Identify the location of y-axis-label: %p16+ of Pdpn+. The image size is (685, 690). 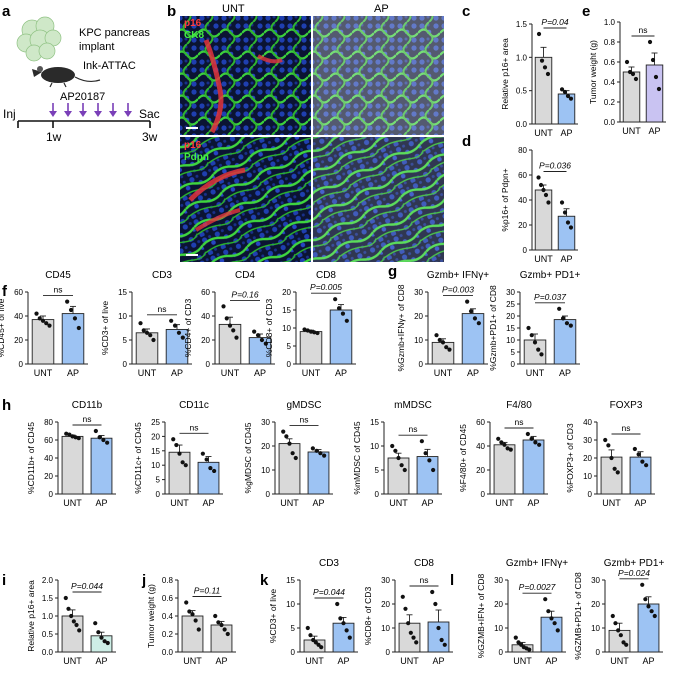
(505, 199).